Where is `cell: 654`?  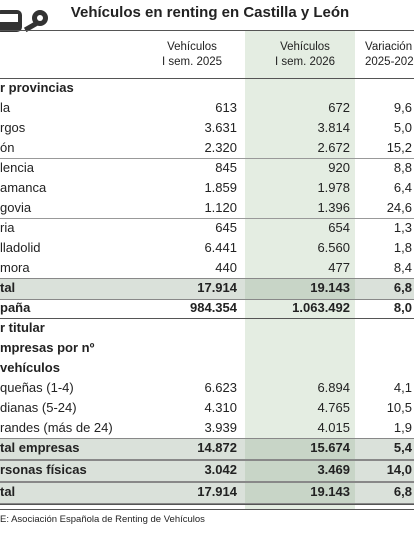 cell: 654 is located at coordinates (339, 227).